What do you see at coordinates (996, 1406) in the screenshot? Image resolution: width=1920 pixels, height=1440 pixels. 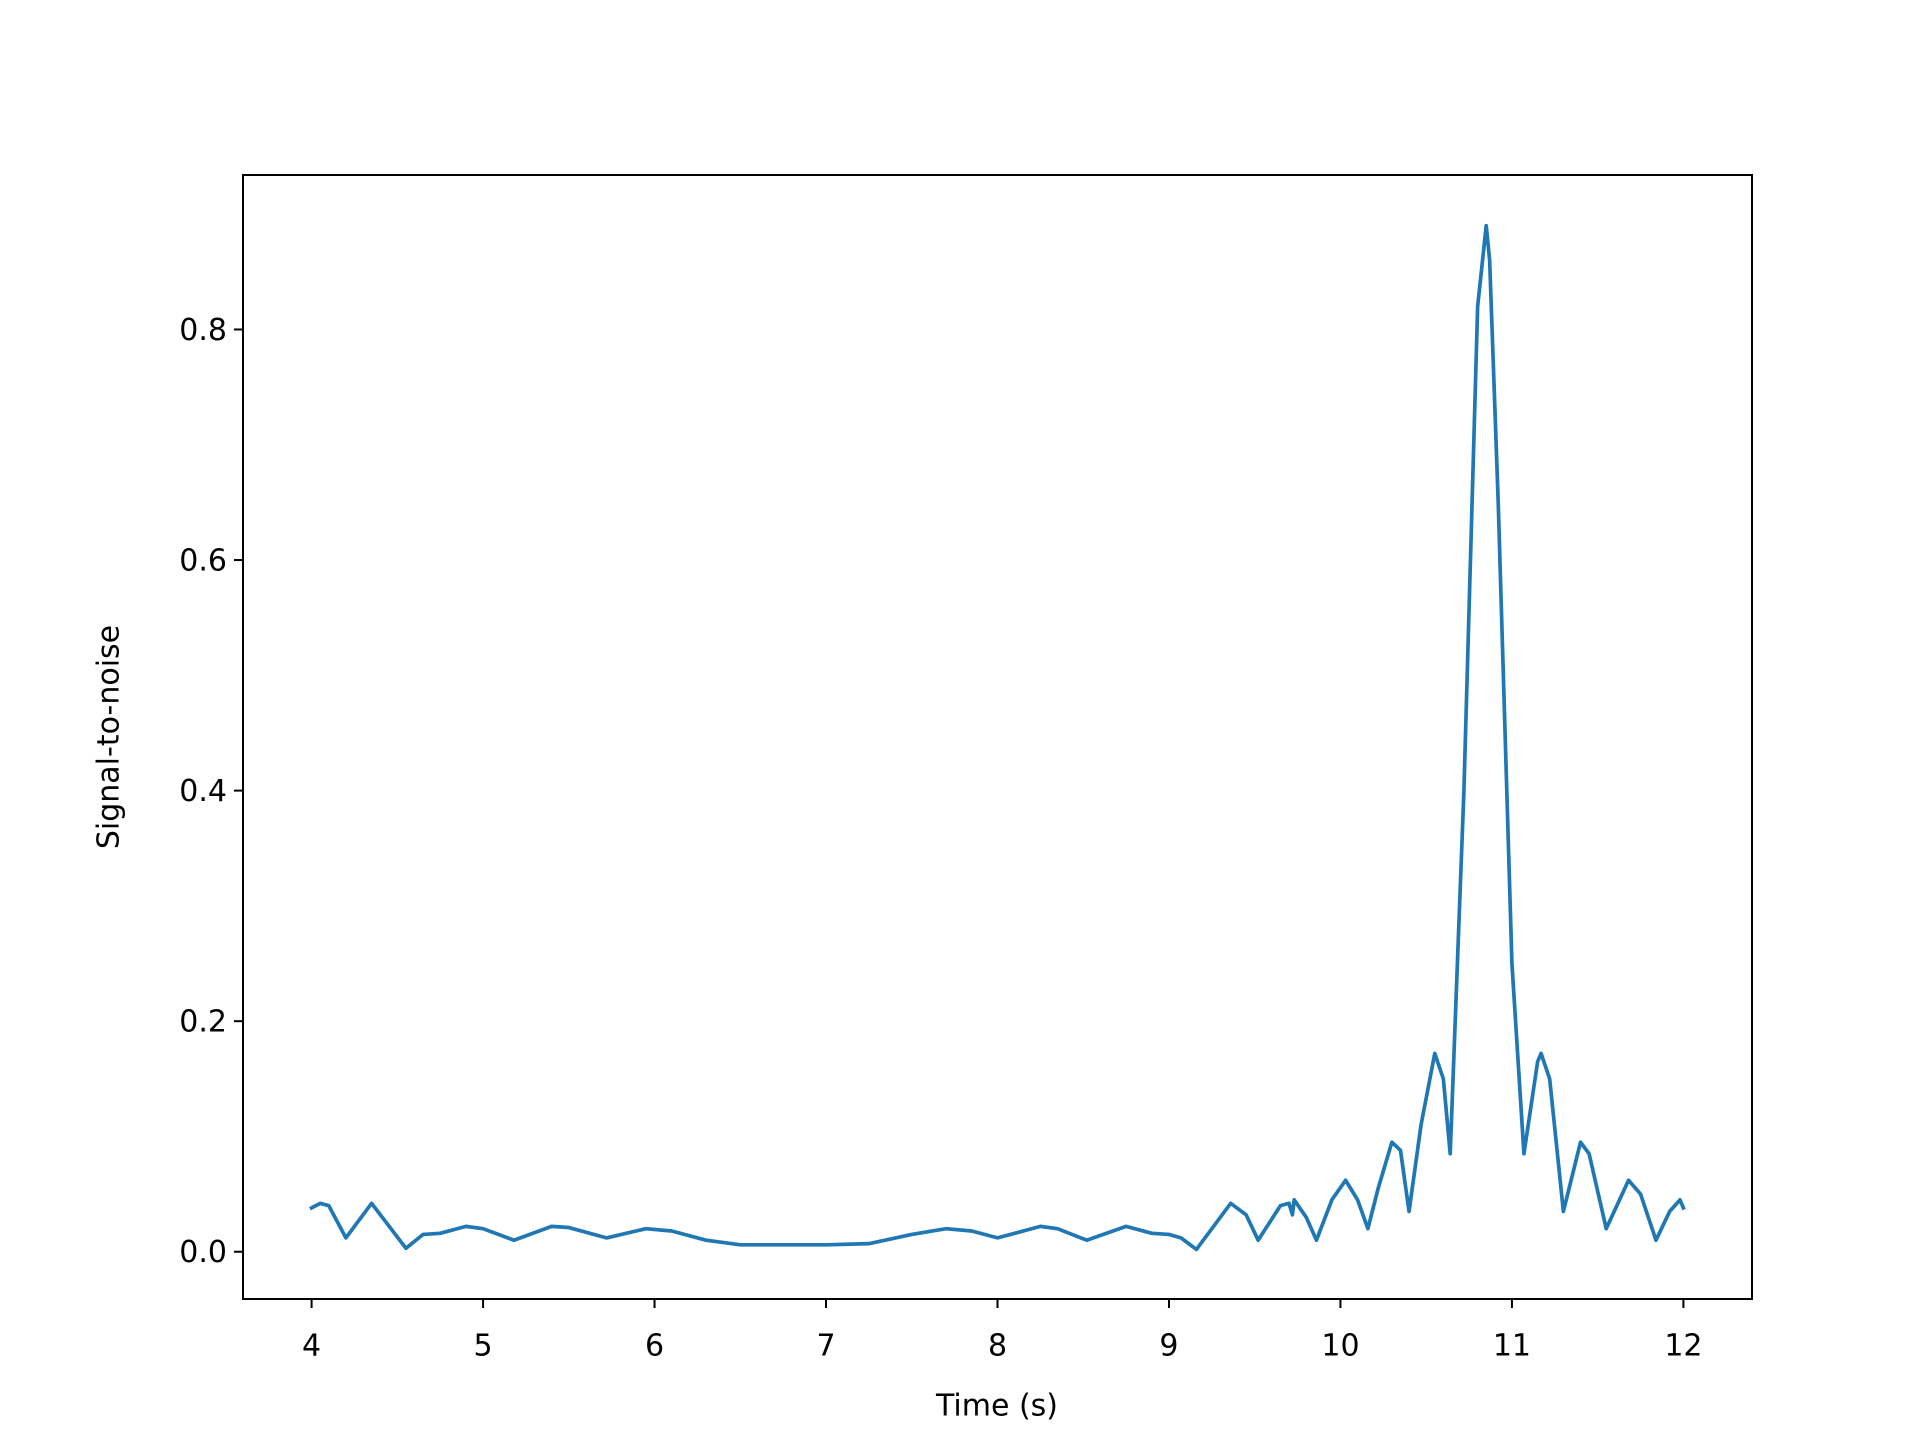 I see `x-axis-label: Time (s)` at bounding box center [996, 1406].